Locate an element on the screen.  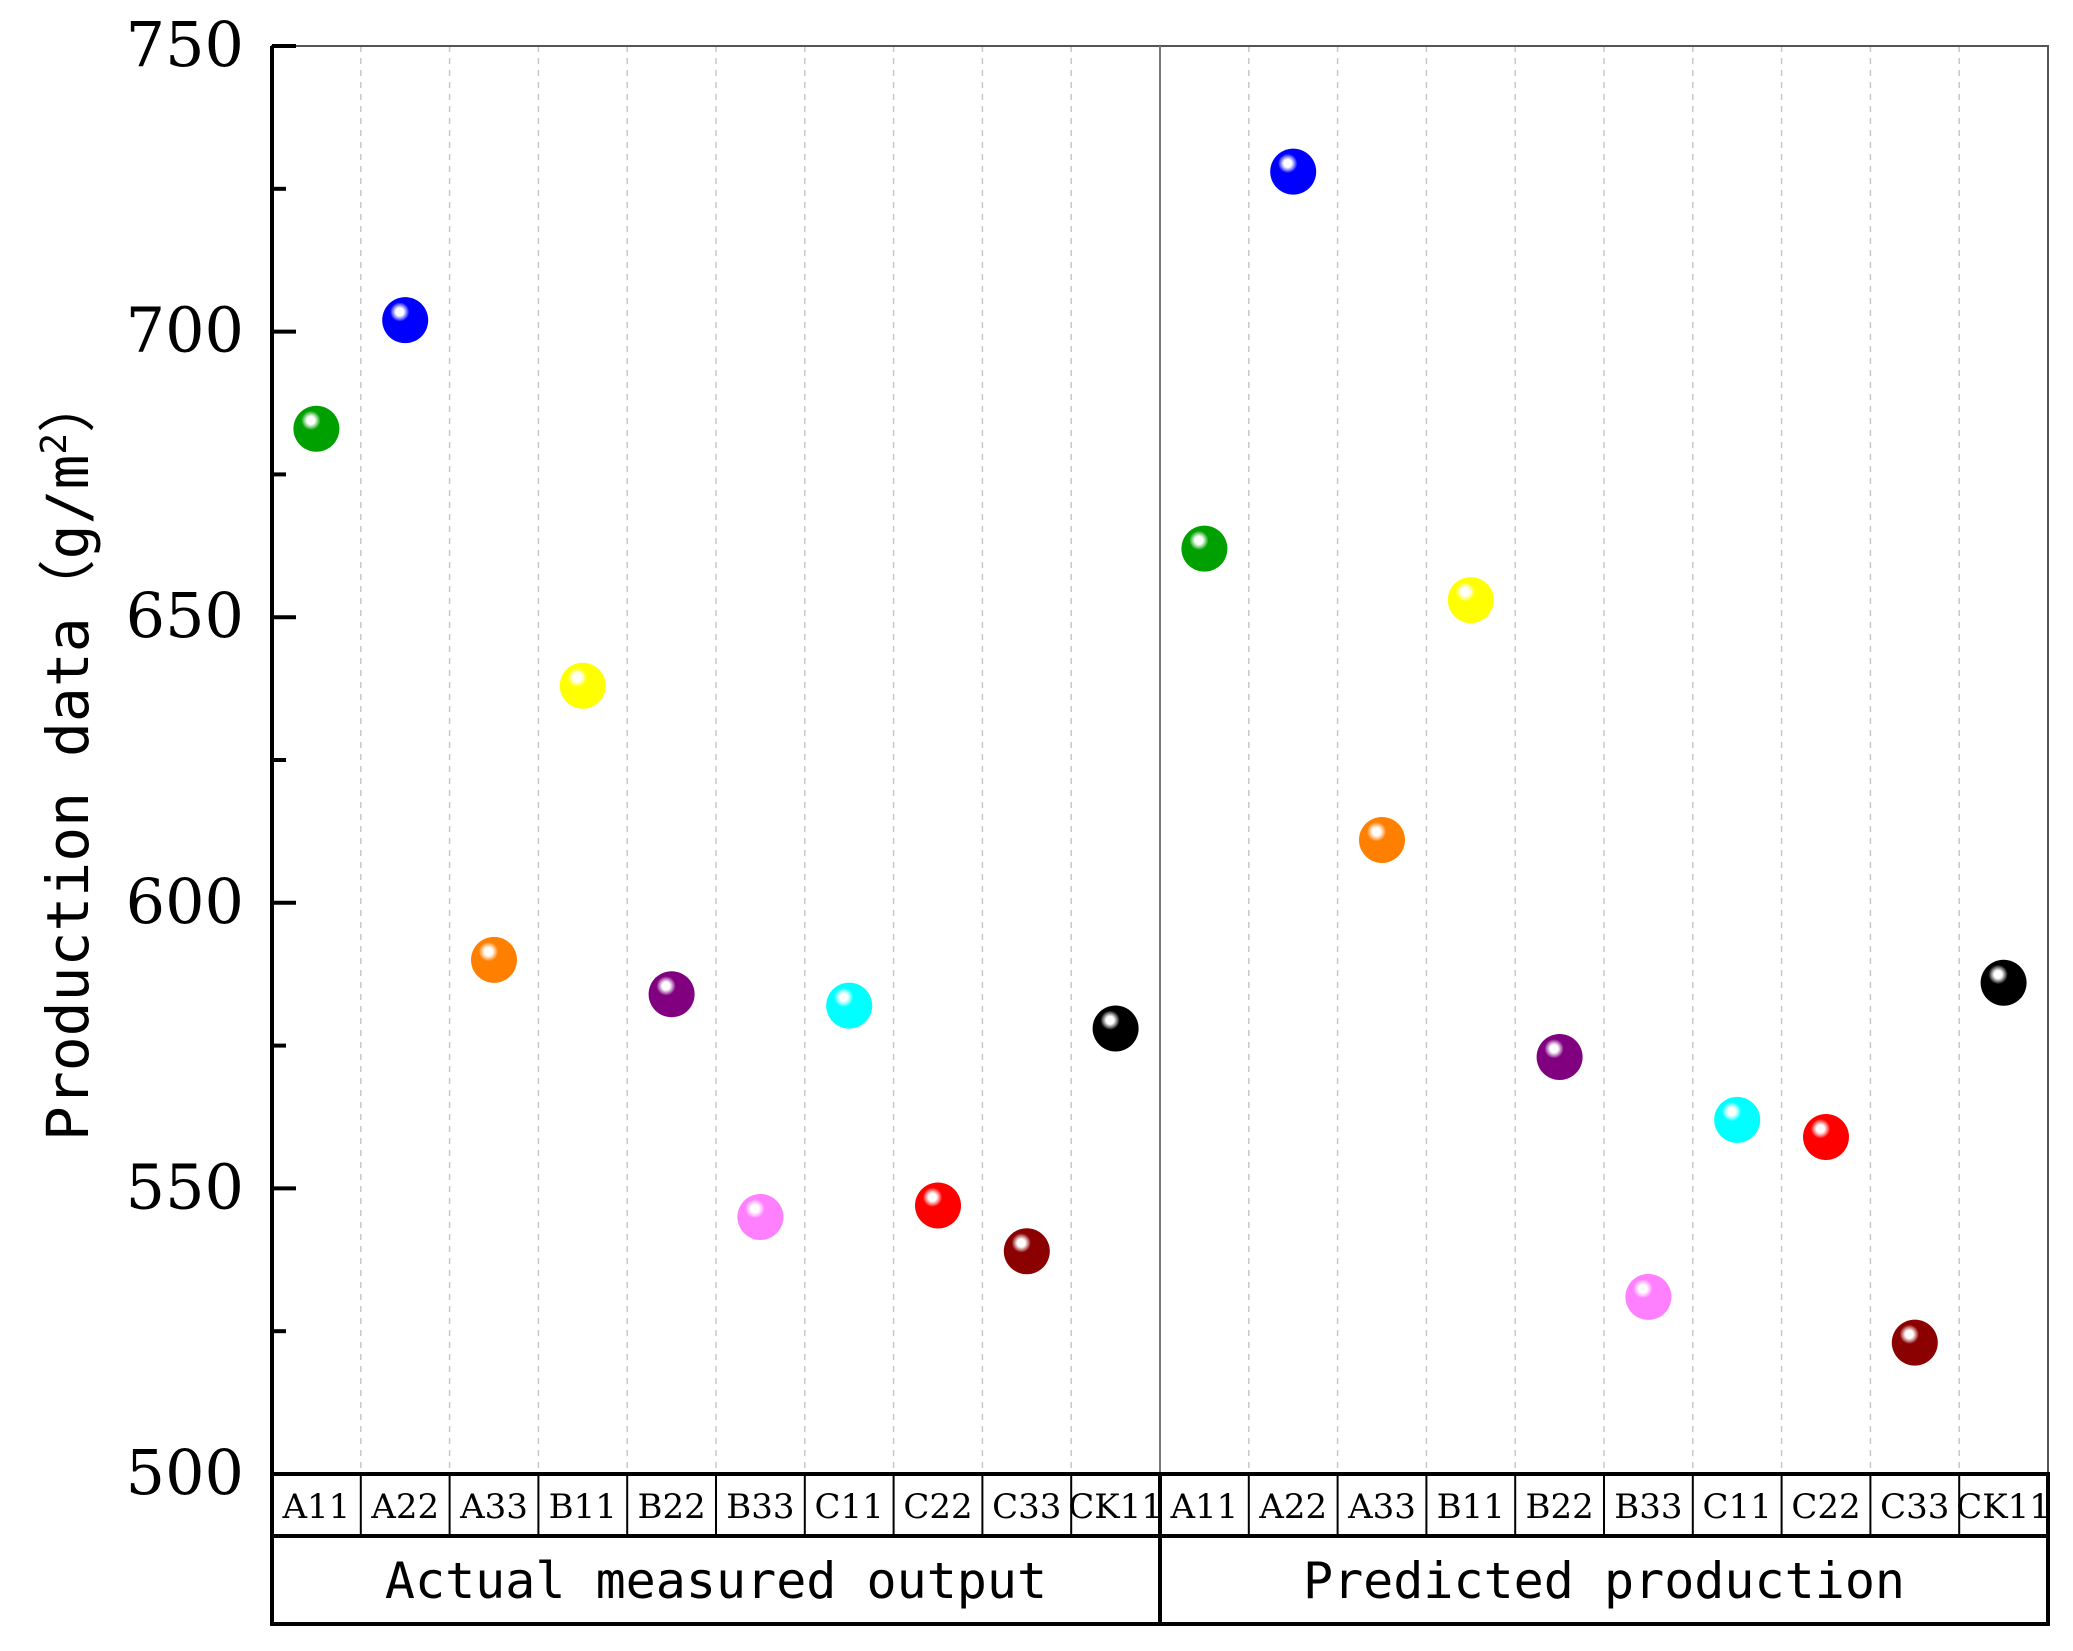
y-tick-label: 500 is located at coordinates (185, 1472).